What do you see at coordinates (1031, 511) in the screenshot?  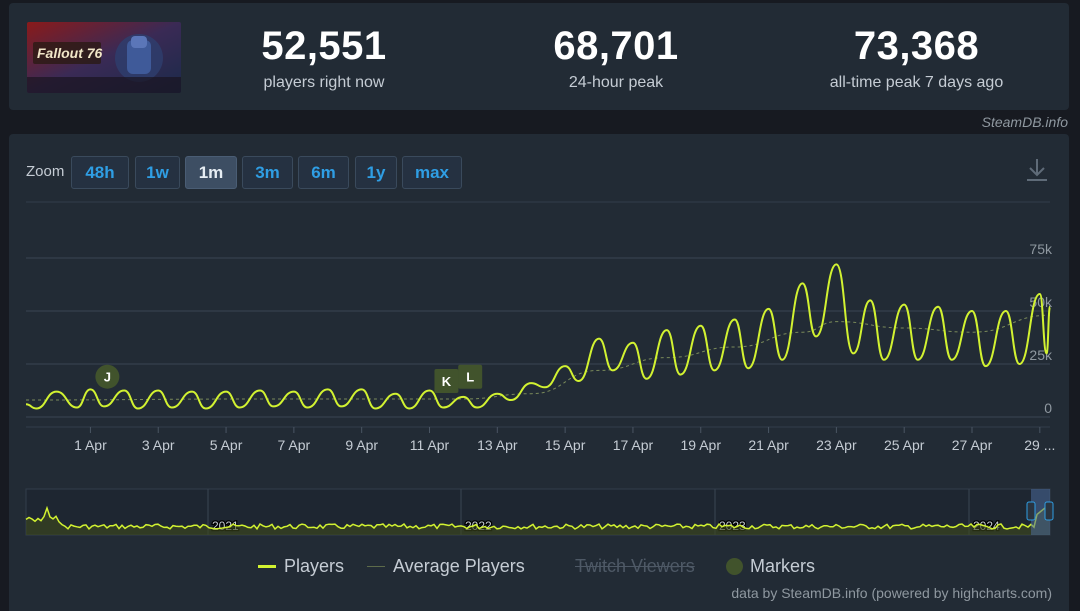 I see `navigator-handle-left` at bounding box center [1031, 511].